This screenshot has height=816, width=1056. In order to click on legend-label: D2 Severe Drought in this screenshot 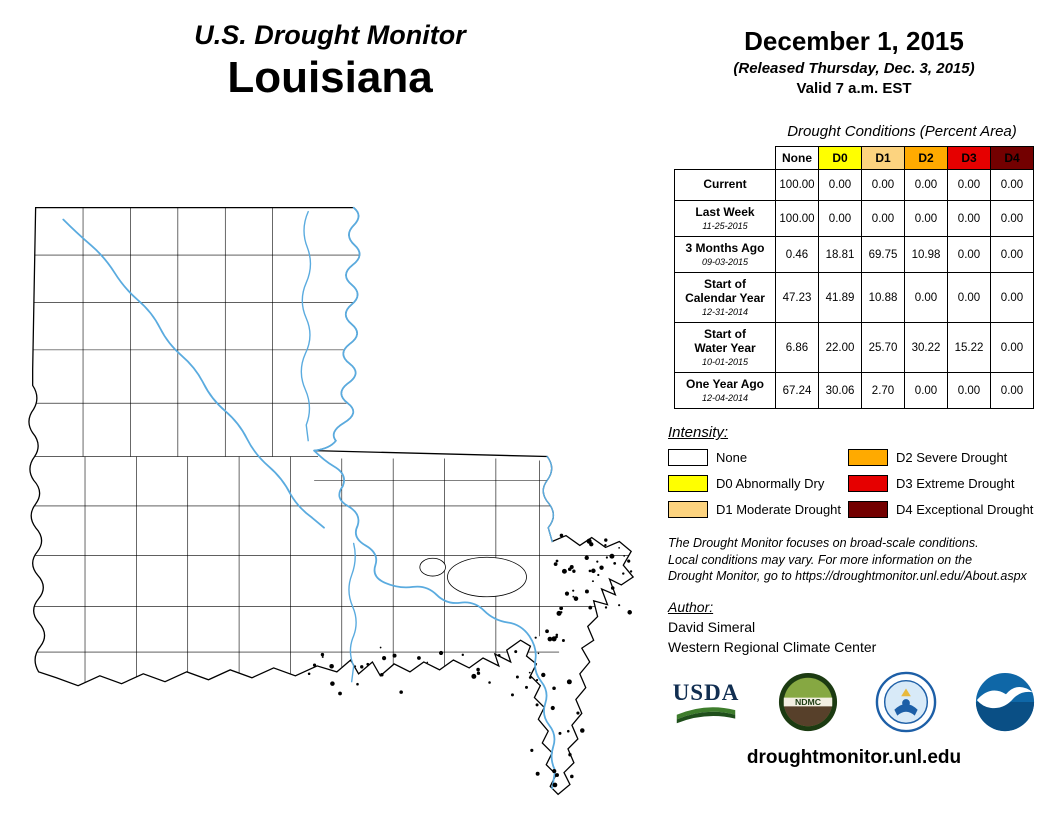, I will do `click(952, 458)`.